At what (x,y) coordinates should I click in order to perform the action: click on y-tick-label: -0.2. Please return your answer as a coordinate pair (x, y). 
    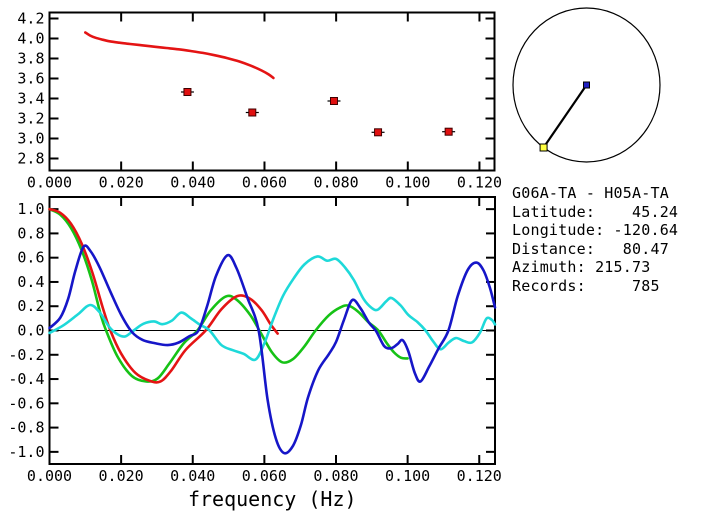
    Looking at the image, I should click on (26, 355).